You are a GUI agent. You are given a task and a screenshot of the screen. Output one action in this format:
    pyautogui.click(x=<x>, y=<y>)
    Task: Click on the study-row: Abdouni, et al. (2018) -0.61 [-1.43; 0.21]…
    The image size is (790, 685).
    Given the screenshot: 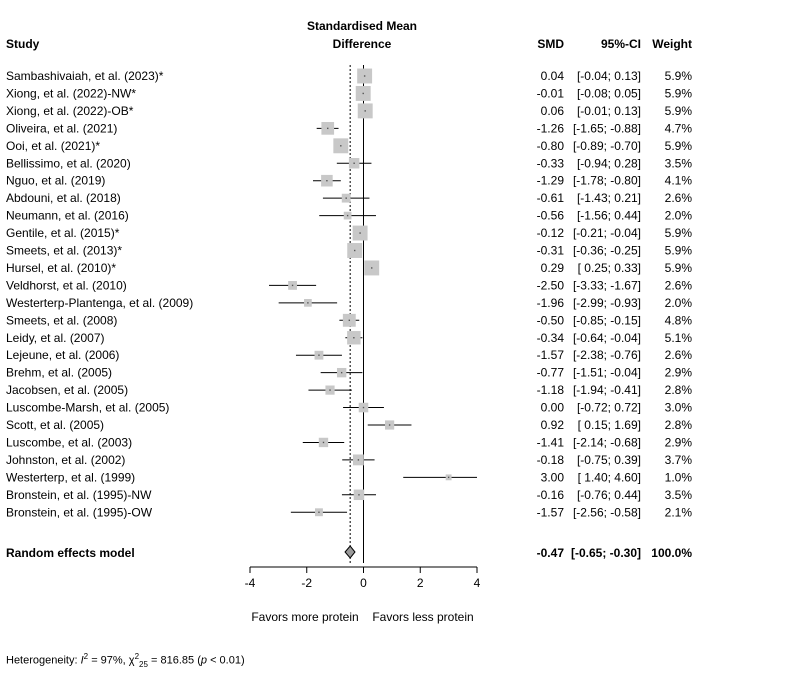 What is the action you would take?
    pyautogui.click(x=349, y=198)
    